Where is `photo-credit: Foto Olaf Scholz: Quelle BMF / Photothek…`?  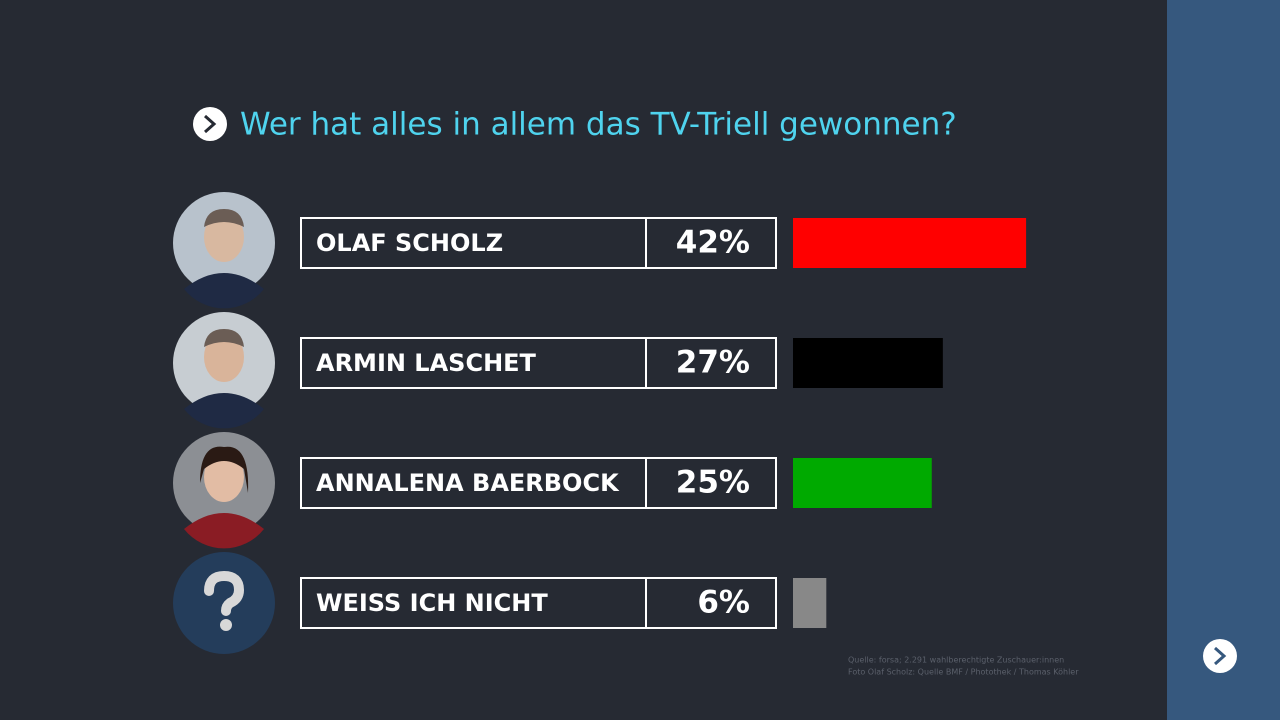 photo-credit: Foto Olaf Scholz: Quelle BMF / Photothek… is located at coordinates (963, 672).